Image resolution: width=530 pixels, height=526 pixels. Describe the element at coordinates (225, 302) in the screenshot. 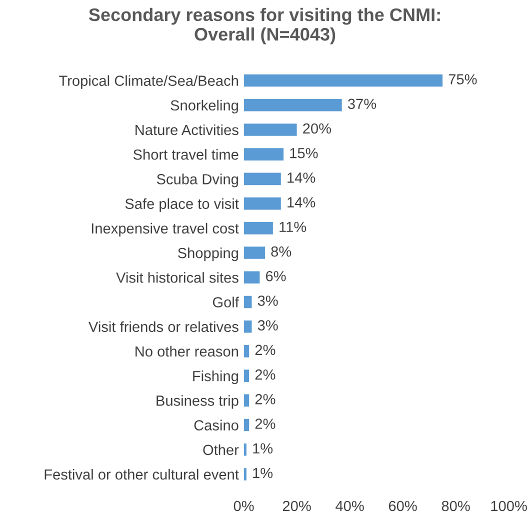

I see `y-tick-label: Golf` at that location.